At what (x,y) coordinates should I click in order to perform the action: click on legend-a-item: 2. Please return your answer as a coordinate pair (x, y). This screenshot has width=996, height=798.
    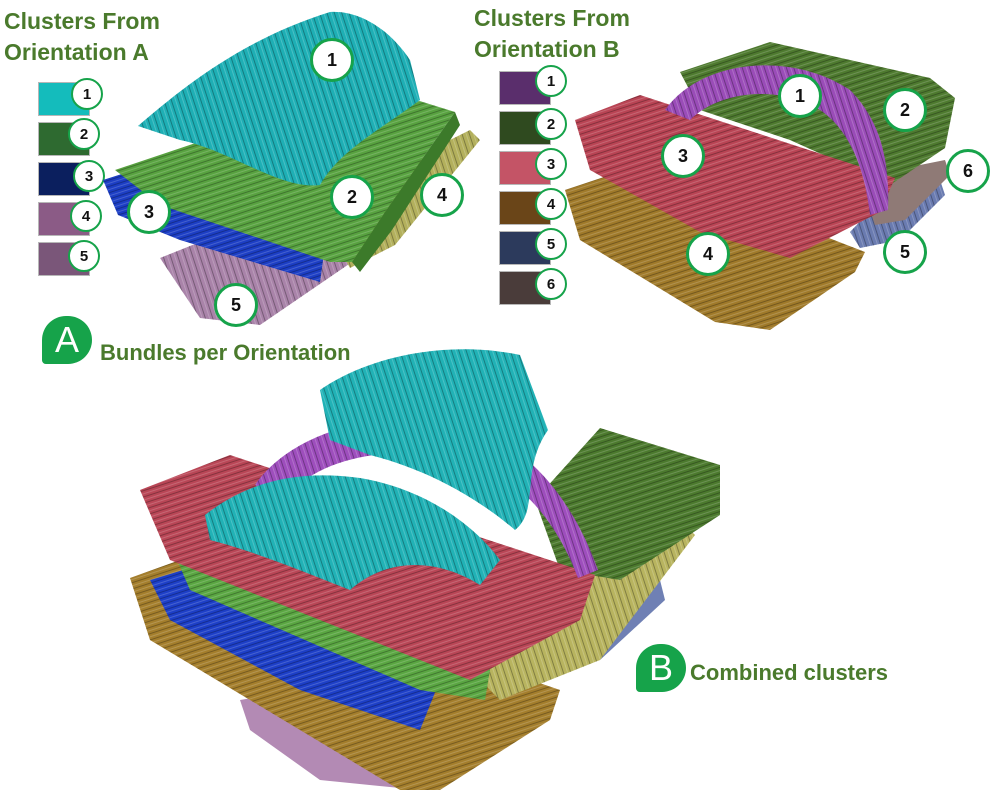
    Looking at the image, I should click on (73, 138).